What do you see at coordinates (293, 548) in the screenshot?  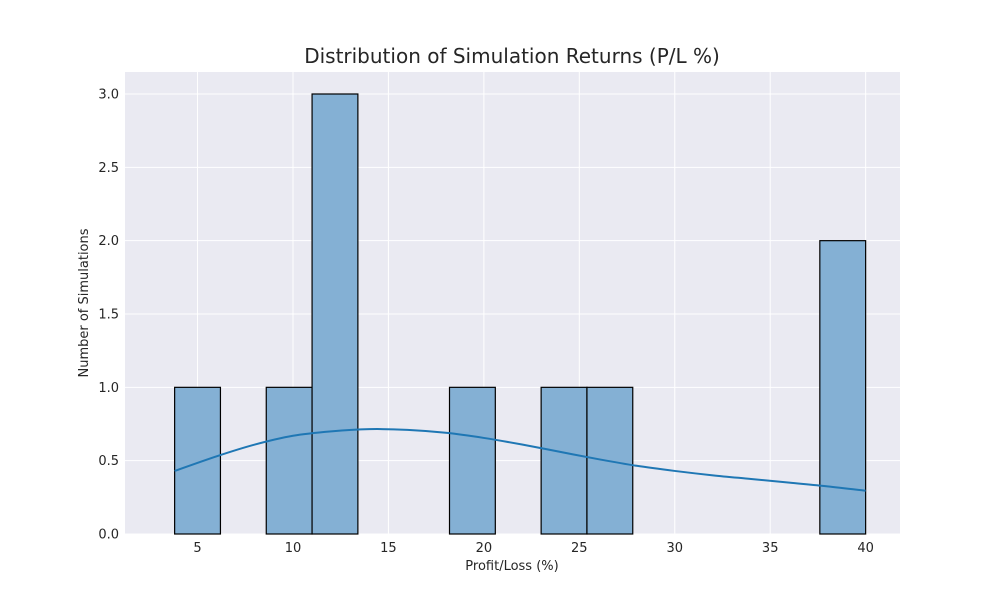 I see `x-tick-label: 10` at bounding box center [293, 548].